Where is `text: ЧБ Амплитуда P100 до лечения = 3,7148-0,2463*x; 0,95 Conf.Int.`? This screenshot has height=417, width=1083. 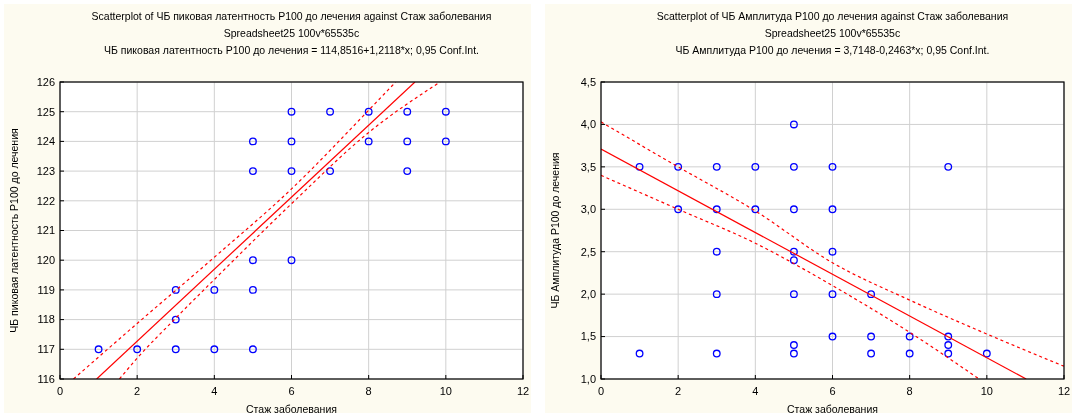 text: ЧБ Амплитуда P100 до лечения = 3,7148-0,2463*x; 0,95 Conf.Int. is located at coordinates (832, 50).